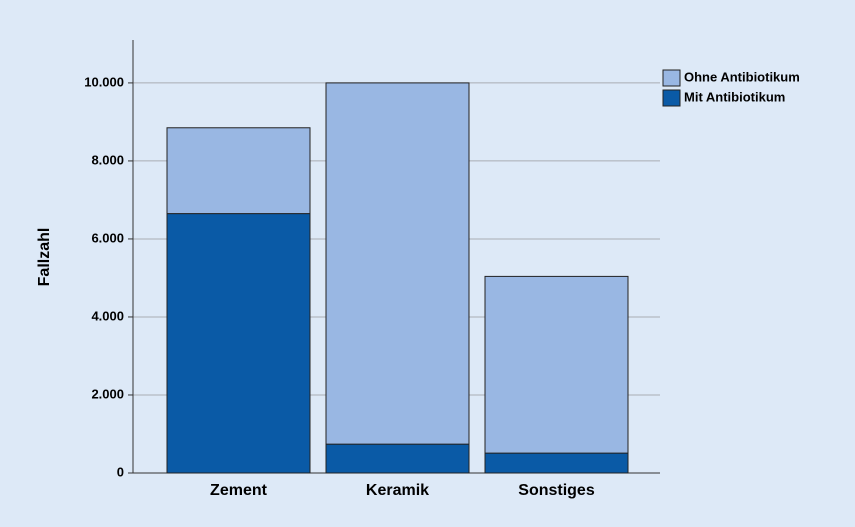 This screenshot has width=855, height=527. I want to click on x-tick-label: Keramik, so click(397, 490).